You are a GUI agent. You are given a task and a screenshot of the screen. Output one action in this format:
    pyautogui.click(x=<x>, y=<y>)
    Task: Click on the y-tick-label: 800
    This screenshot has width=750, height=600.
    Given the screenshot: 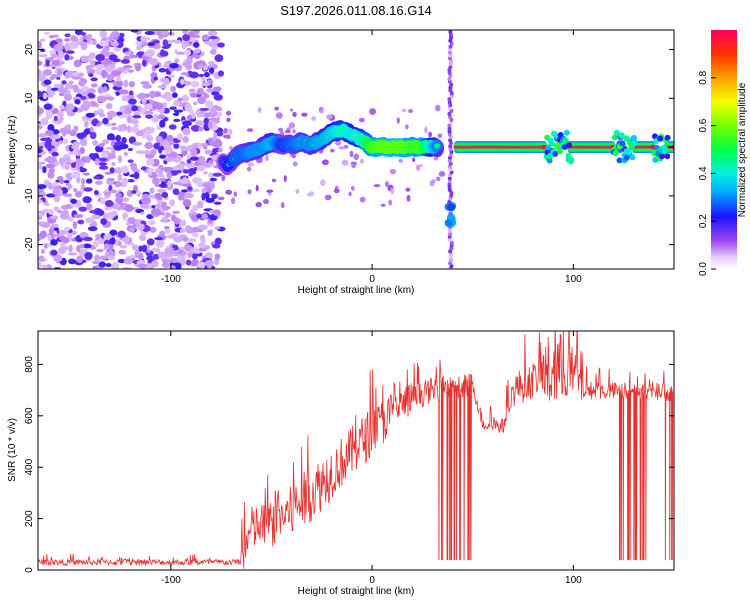 What is the action you would take?
    pyautogui.click(x=29, y=364)
    